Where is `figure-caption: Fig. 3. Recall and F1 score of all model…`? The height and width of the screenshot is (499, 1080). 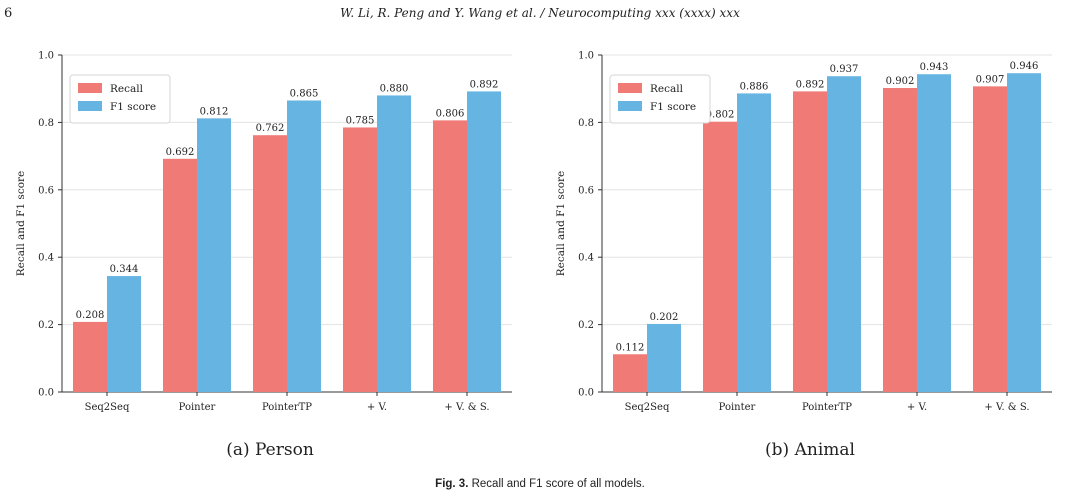
figure-caption: Fig. 3. Recall and F1 score of all model… is located at coordinates (540, 484).